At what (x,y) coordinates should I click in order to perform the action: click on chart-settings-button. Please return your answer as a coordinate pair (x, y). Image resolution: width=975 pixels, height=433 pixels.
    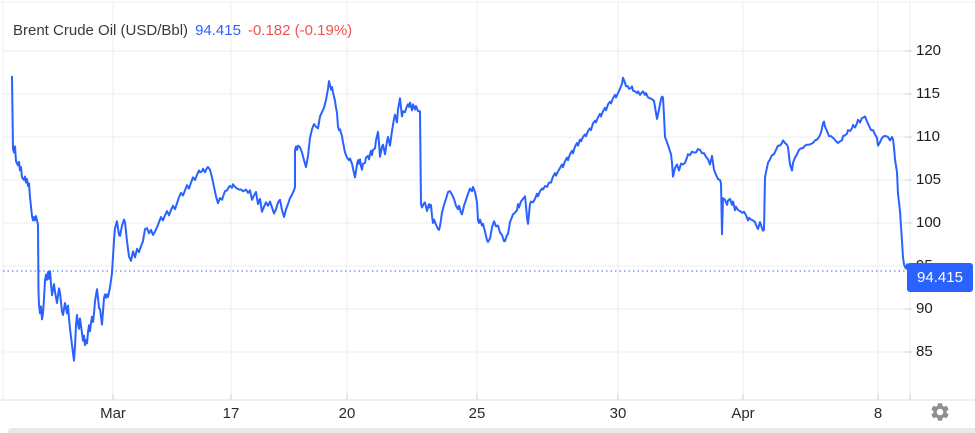
    Looking at the image, I should click on (940, 412).